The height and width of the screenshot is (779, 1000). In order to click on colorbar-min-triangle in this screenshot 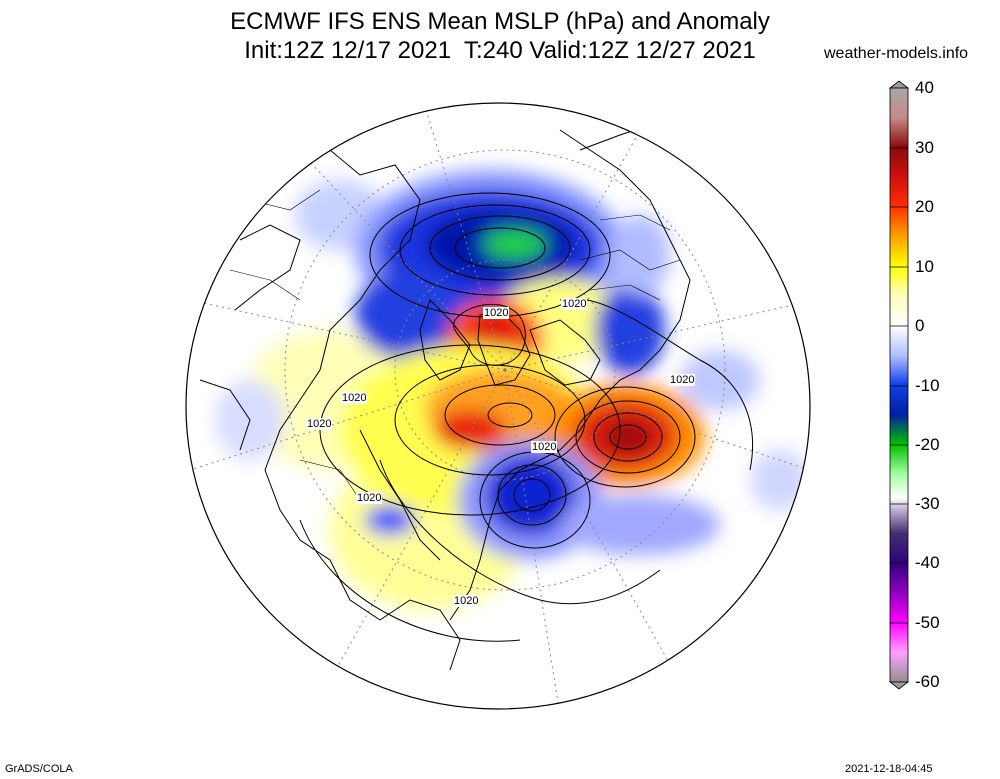, I will do `click(899, 685)`.